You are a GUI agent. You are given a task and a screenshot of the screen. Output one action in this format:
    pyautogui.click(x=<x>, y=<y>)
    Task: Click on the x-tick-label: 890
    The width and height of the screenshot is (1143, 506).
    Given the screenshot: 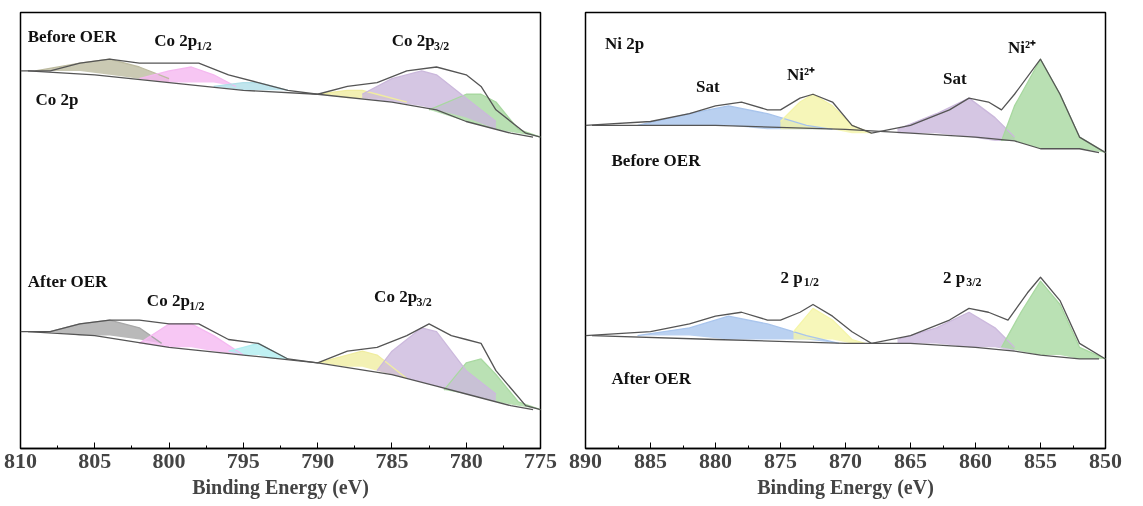 What is the action you would take?
    pyautogui.click(x=585, y=460)
    